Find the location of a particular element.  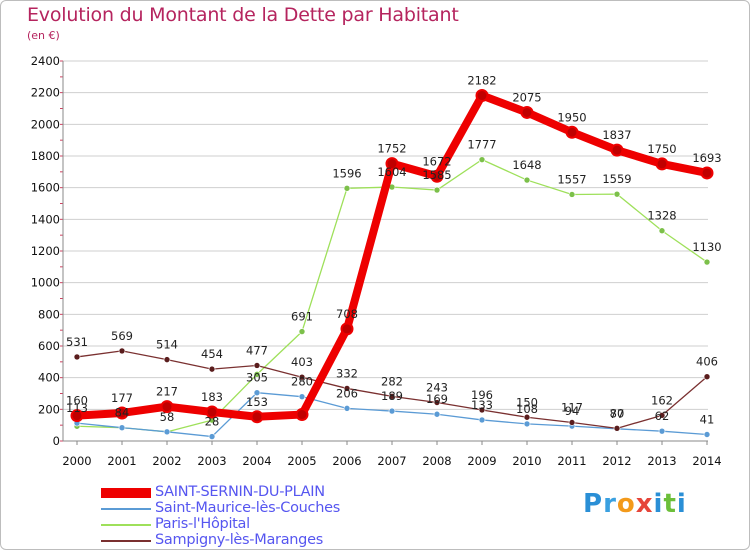

y-tick-label: 2400 is located at coordinates (45, 61).